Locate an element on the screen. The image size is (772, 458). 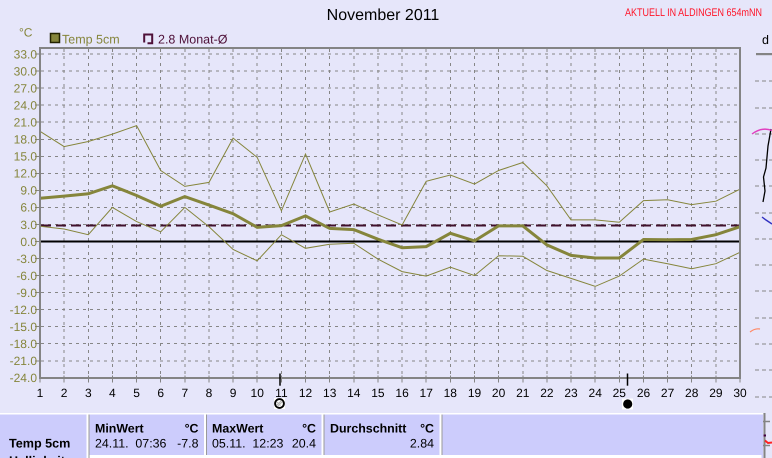
svg-text: 2 is located at coordinates (64, 393).